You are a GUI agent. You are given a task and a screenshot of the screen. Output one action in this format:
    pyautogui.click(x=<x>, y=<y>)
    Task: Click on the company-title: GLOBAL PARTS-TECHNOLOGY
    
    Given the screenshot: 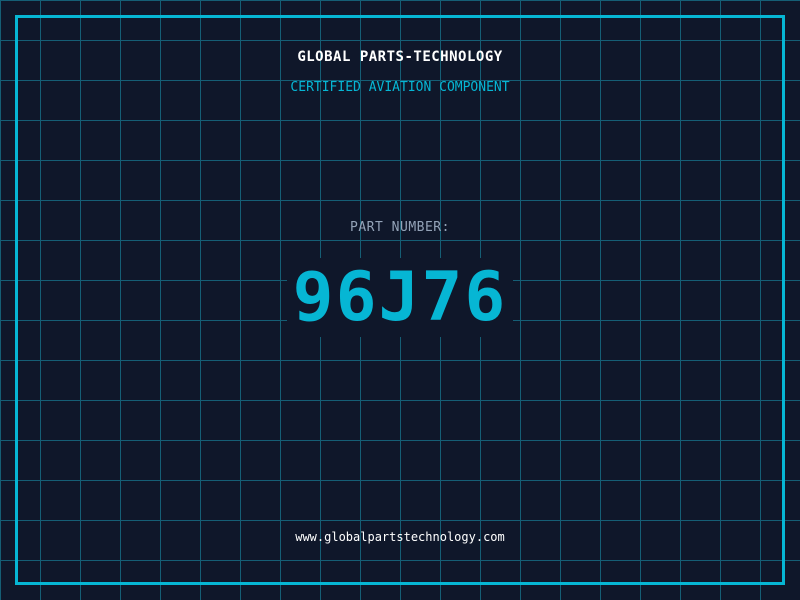 What is the action you would take?
    pyautogui.click(x=400, y=57)
    